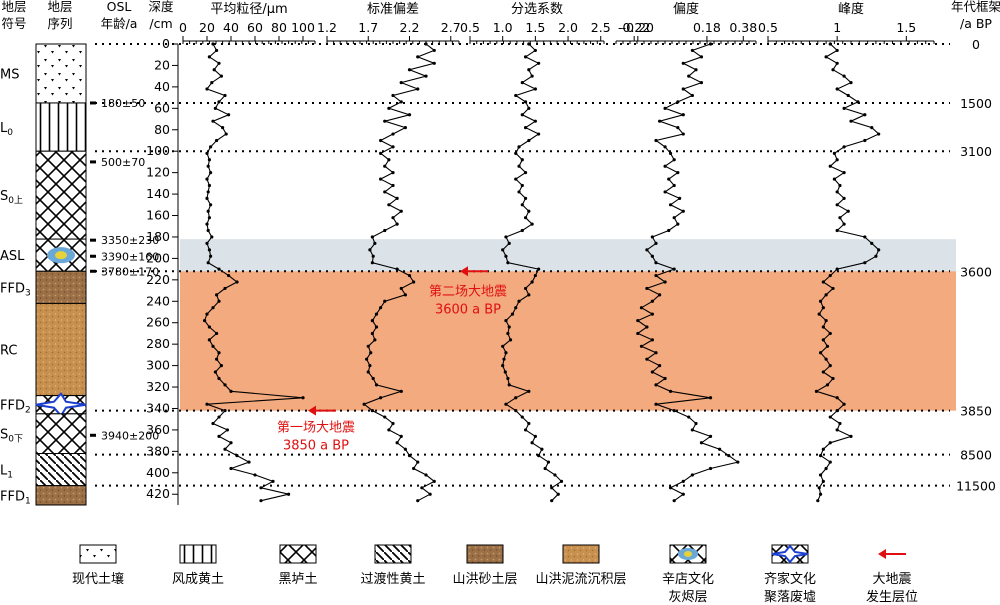  What do you see at coordinates (15, 497) in the screenshot?
I see `layer-symbol: FFD1` at bounding box center [15, 497].